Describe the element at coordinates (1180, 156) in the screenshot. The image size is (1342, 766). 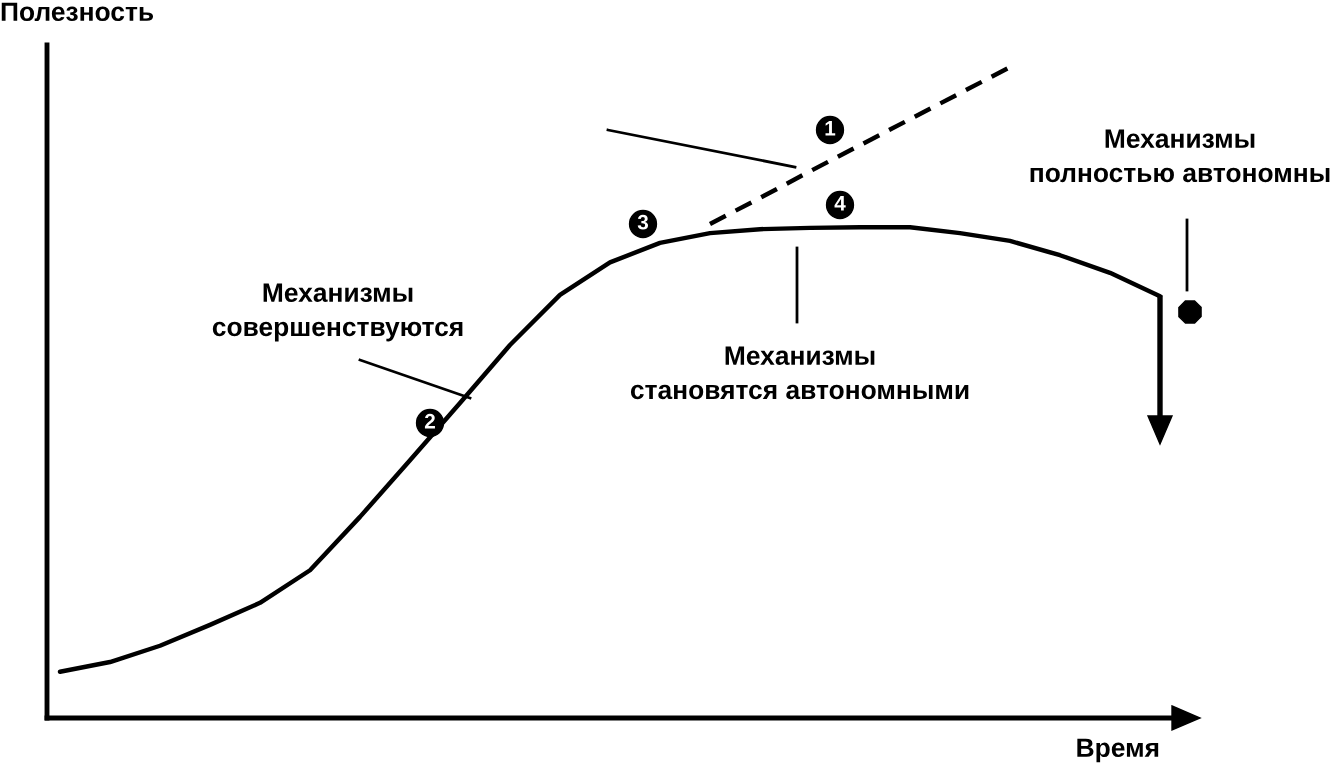
I see `annotation: Механизмы полностью автономны` at that location.